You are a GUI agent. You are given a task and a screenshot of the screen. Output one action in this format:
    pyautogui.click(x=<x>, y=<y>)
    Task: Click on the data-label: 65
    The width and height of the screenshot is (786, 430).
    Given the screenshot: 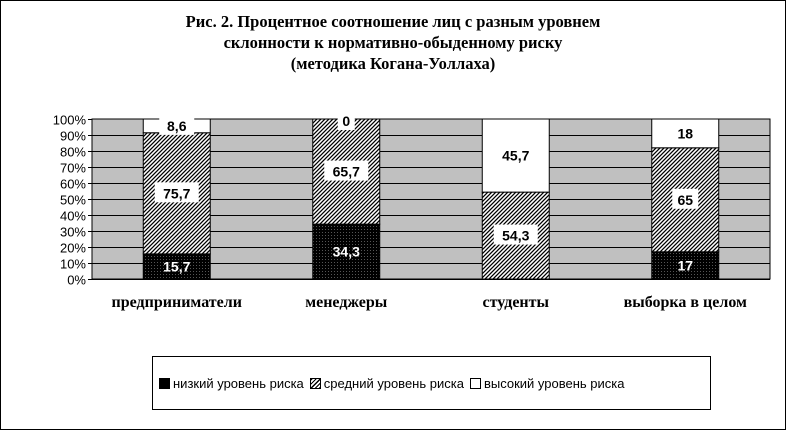 What is the action you would take?
    pyautogui.click(x=685, y=200)
    